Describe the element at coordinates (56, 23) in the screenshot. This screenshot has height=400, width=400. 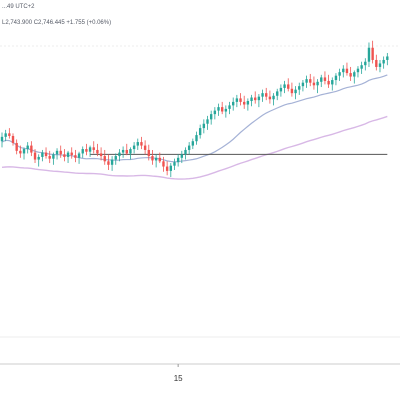
I see `ohlc-quote-text: L2,743.900 C2,746.445 +1.755 (+0.06%)` at that location.